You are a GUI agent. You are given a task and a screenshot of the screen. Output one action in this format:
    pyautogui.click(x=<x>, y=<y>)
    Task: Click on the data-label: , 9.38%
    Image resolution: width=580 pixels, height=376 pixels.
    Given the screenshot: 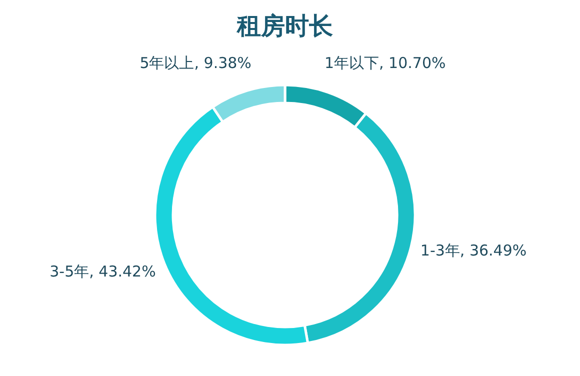 What is the action you would take?
    pyautogui.click(x=223, y=63)
    